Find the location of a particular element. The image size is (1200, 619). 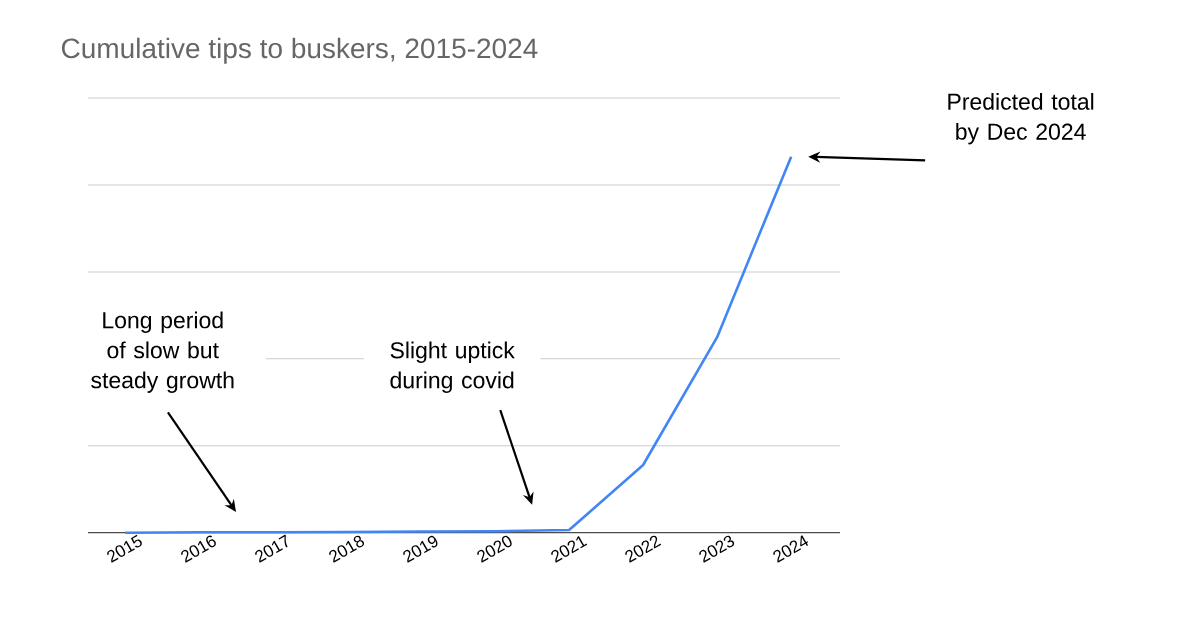

x-tick-label: 2023 is located at coordinates (717, 549).